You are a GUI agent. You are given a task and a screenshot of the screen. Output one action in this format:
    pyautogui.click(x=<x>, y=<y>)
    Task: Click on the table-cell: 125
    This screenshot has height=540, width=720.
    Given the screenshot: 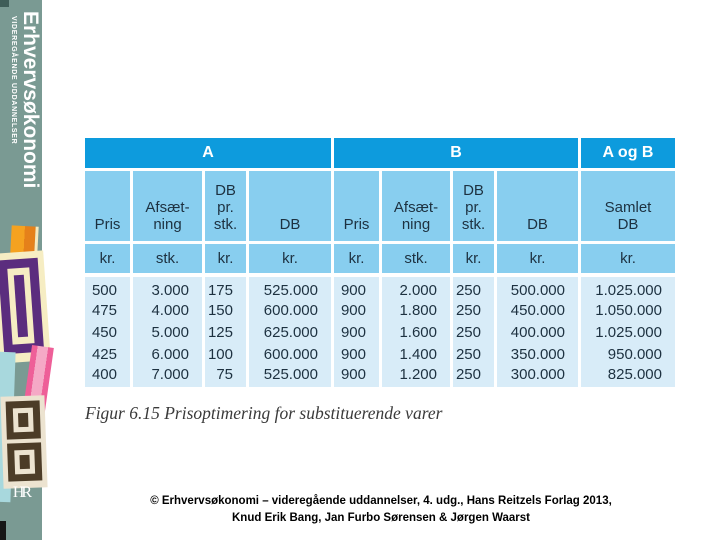 What is the action you would take?
    pyautogui.click(x=227, y=332)
    